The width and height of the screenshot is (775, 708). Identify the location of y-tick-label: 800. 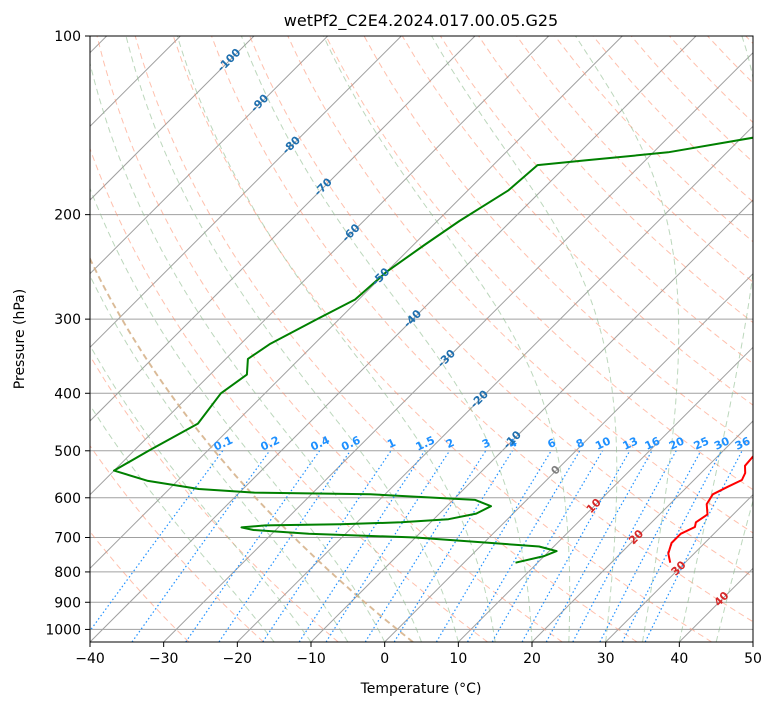
(67, 573).